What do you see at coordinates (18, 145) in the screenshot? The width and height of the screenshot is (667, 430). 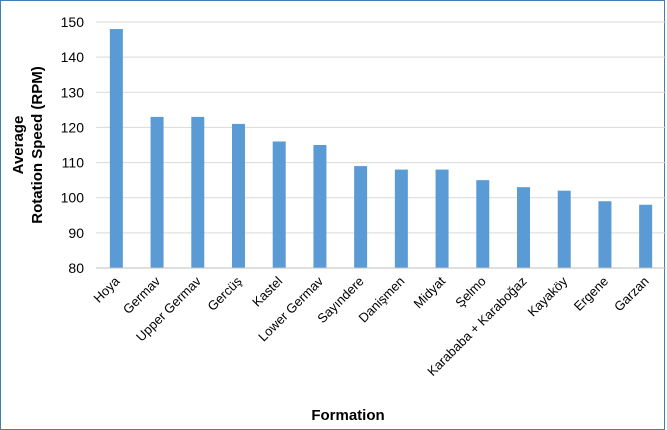 I see `y-axis-title-line-1: Average` at bounding box center [18, 145].